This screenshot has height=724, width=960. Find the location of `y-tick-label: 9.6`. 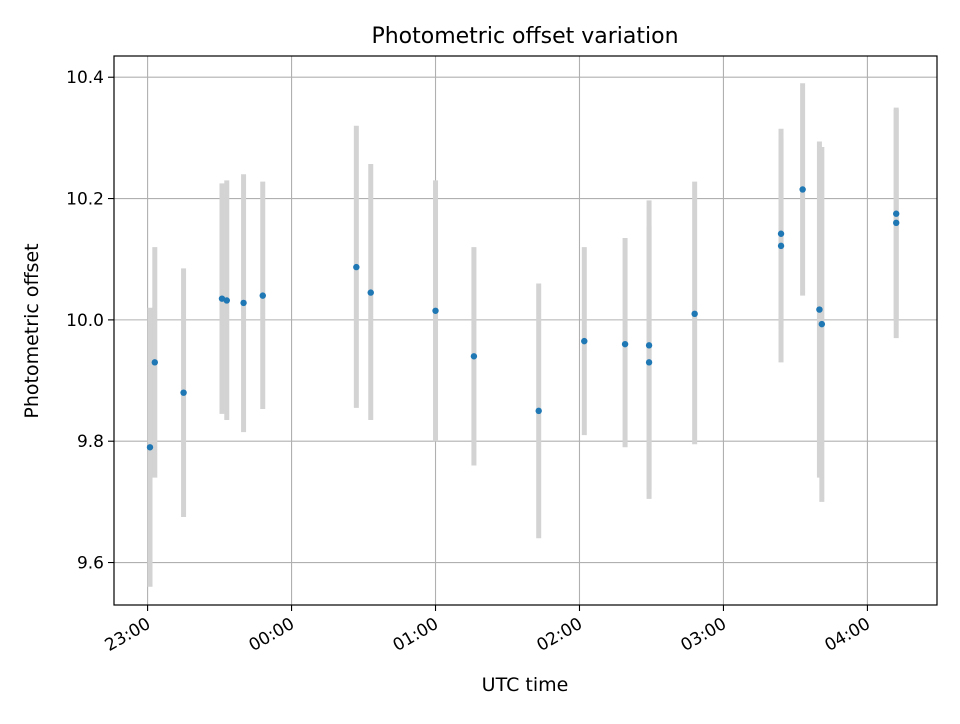

y-tick-label: 9.6 is located at coordinates (90, 564).